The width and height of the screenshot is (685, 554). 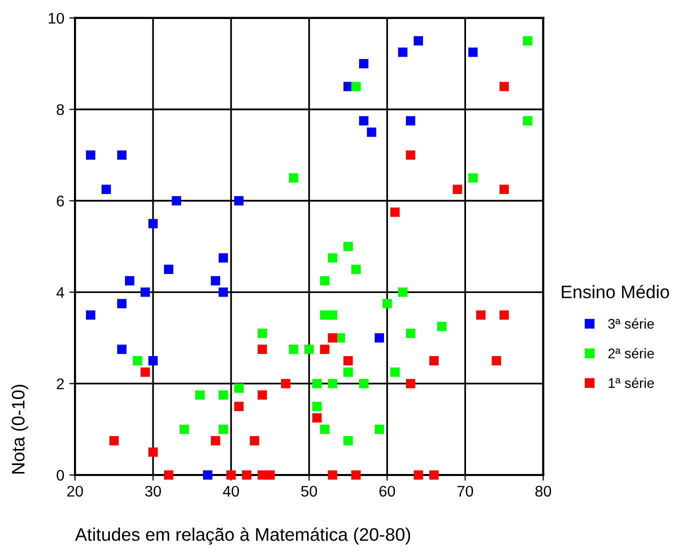 What do you see at coordinates (56, 18) in the screenshot?
I see `y-tick-label: 10` at bounding box center [56, 18].